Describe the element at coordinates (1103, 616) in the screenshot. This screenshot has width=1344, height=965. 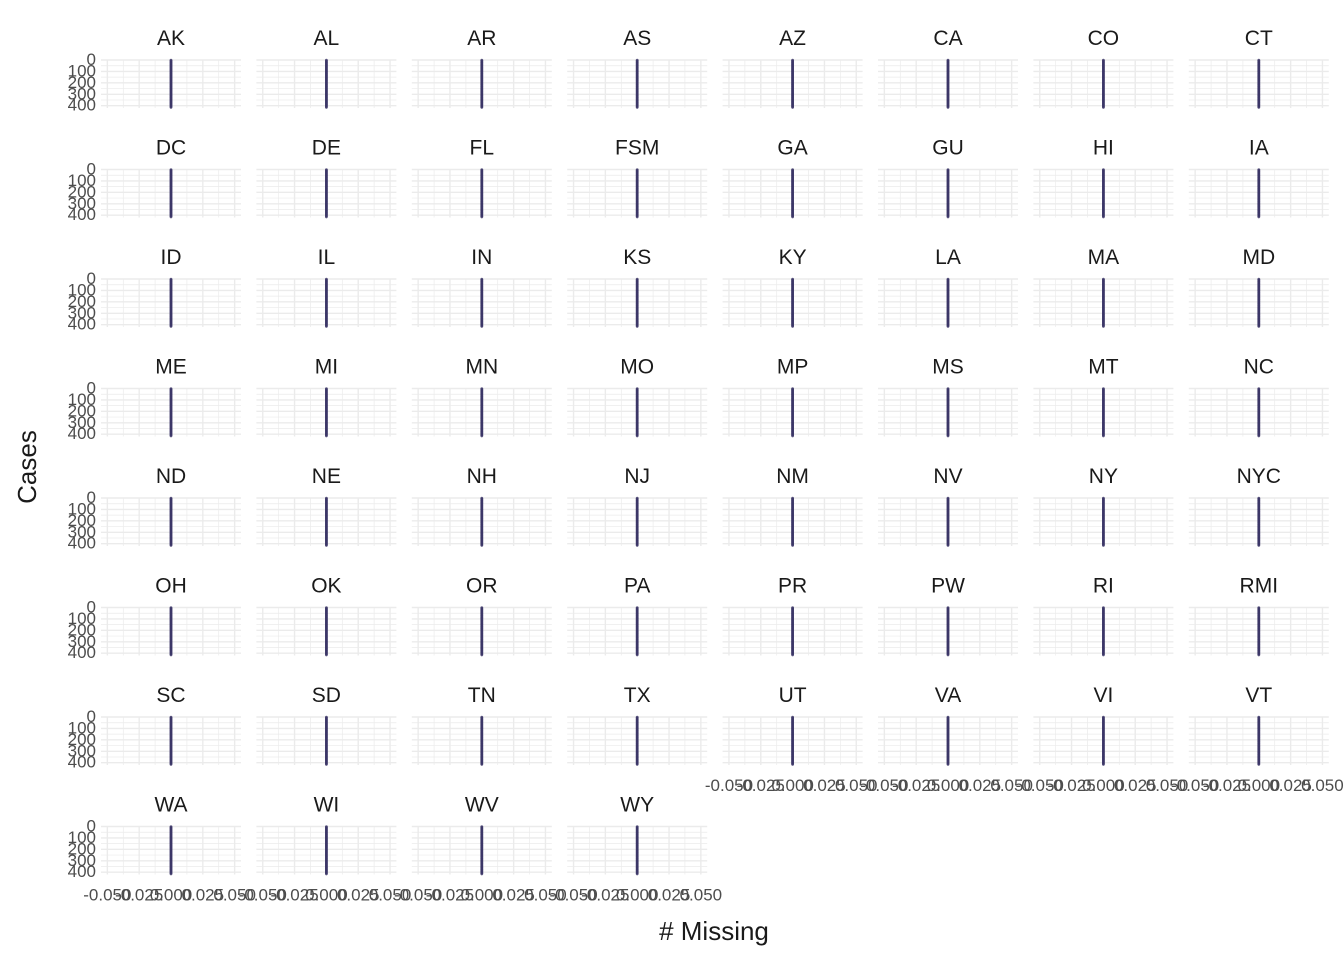
I see `panel-ri: RI` at that location.